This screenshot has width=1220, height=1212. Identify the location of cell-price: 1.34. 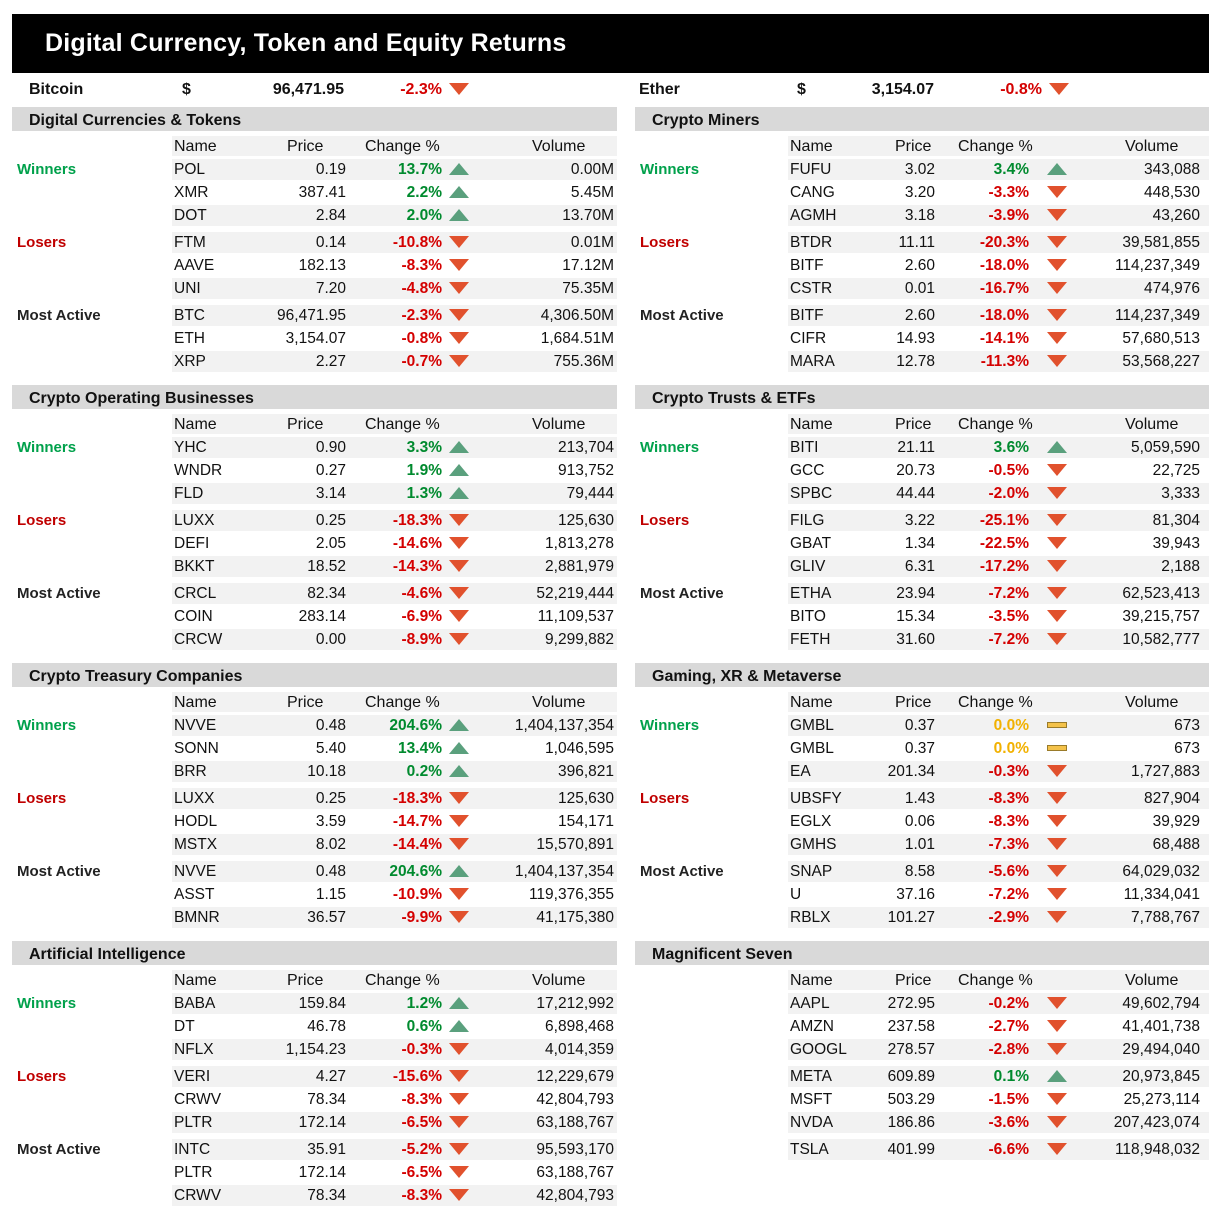
(919, 543).